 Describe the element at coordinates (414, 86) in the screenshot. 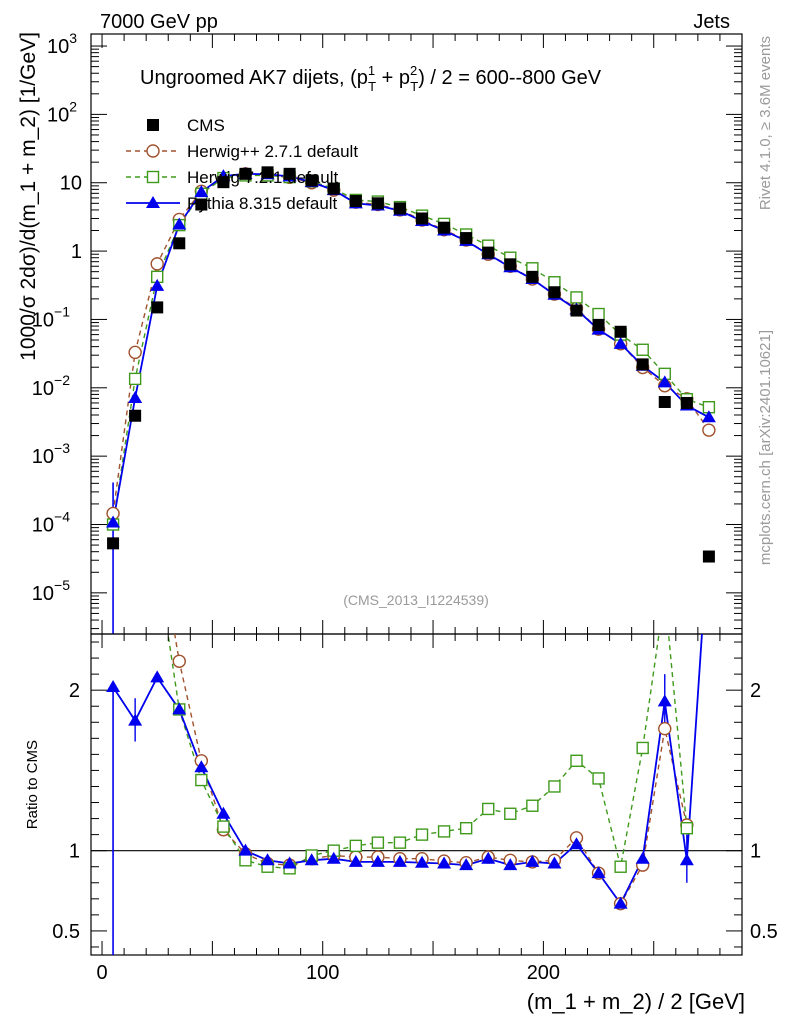

I see `title-sub-2: T` at that location.